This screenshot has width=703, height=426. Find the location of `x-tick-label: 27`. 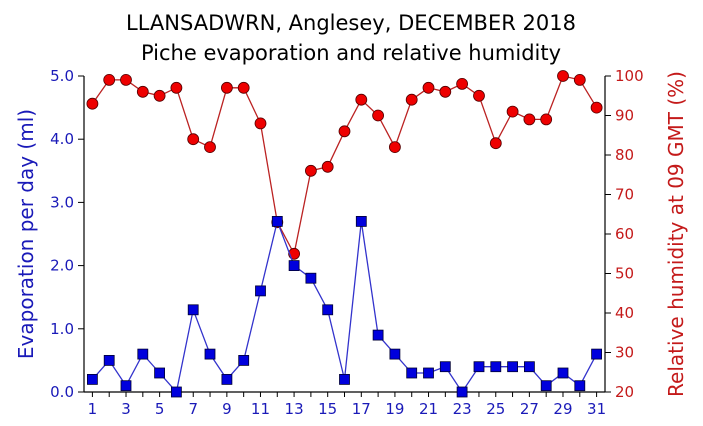

x-tick-label: 27 is located at coordinates (529, 409).